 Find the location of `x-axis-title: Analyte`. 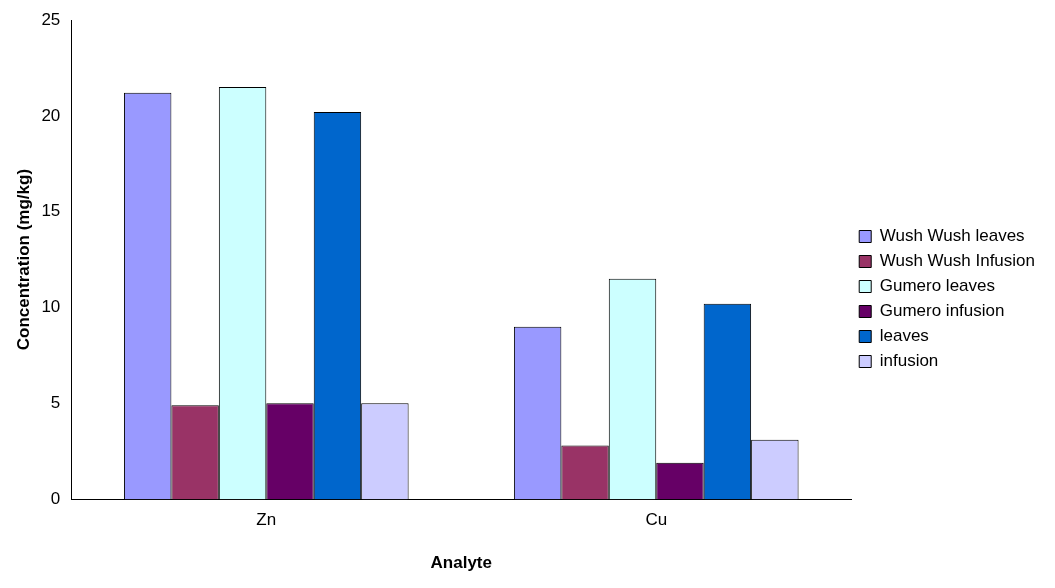

x-axis-title: Analyte is located at coordinates (461, 563).